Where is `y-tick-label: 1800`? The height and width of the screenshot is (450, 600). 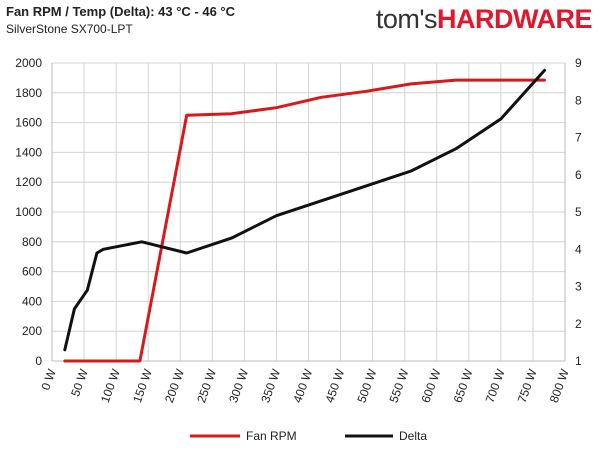 y-tick-label: 1800 is located at coordinates (28, 93).